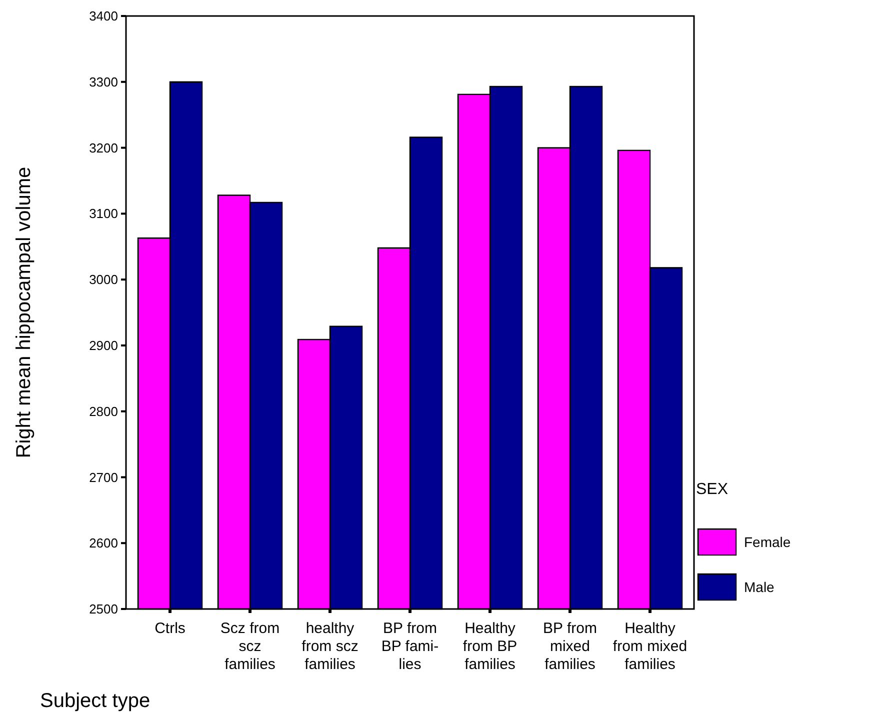 This screenshot has width=869, height=715. Describe the element at coordinates (103, 411) in the screenshot. I see `y-tick-label: 2800` at that location.